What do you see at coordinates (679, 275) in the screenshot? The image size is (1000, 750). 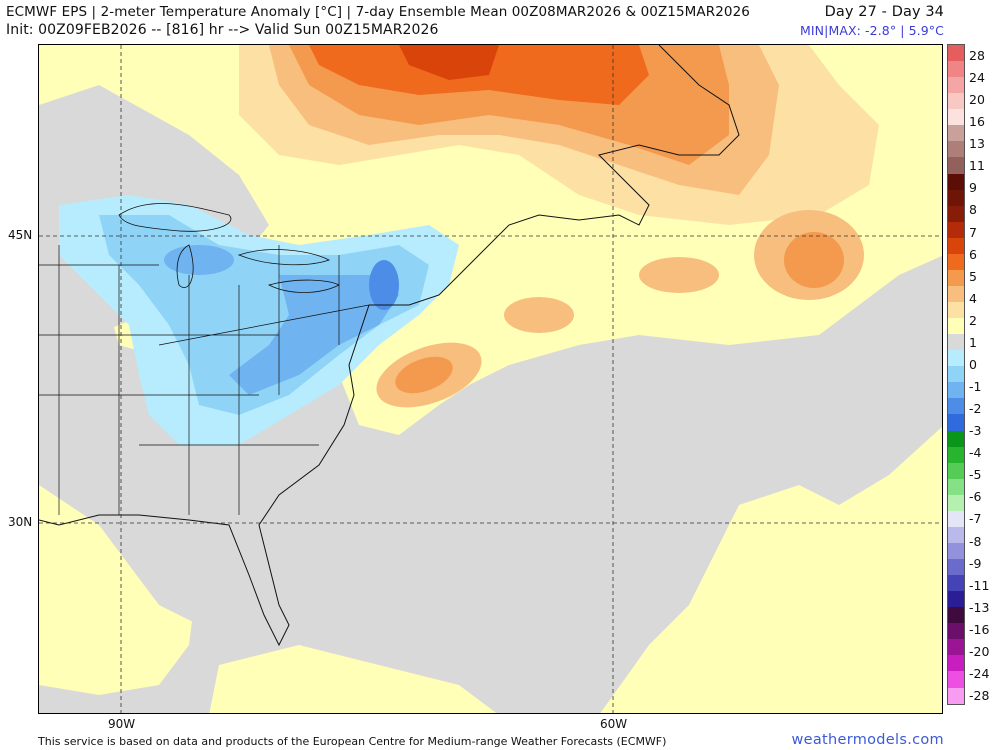 I see `warm-blob-atlantic-mid` at bounding box center [679, 275].